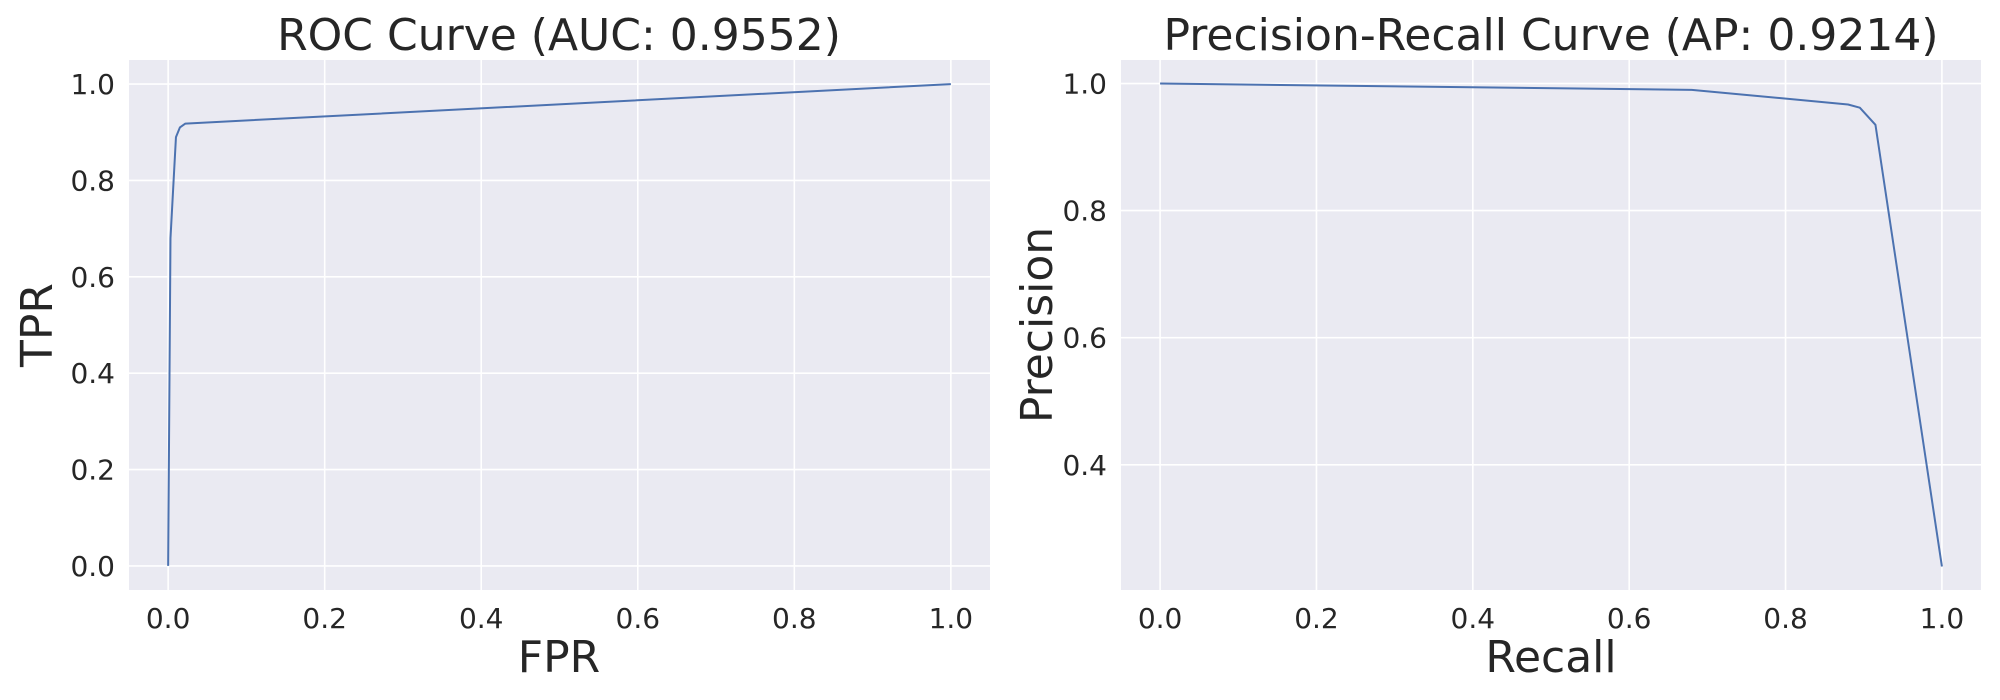  I want to click on roc-x-tick-label: 0.4, so click(481, 618).